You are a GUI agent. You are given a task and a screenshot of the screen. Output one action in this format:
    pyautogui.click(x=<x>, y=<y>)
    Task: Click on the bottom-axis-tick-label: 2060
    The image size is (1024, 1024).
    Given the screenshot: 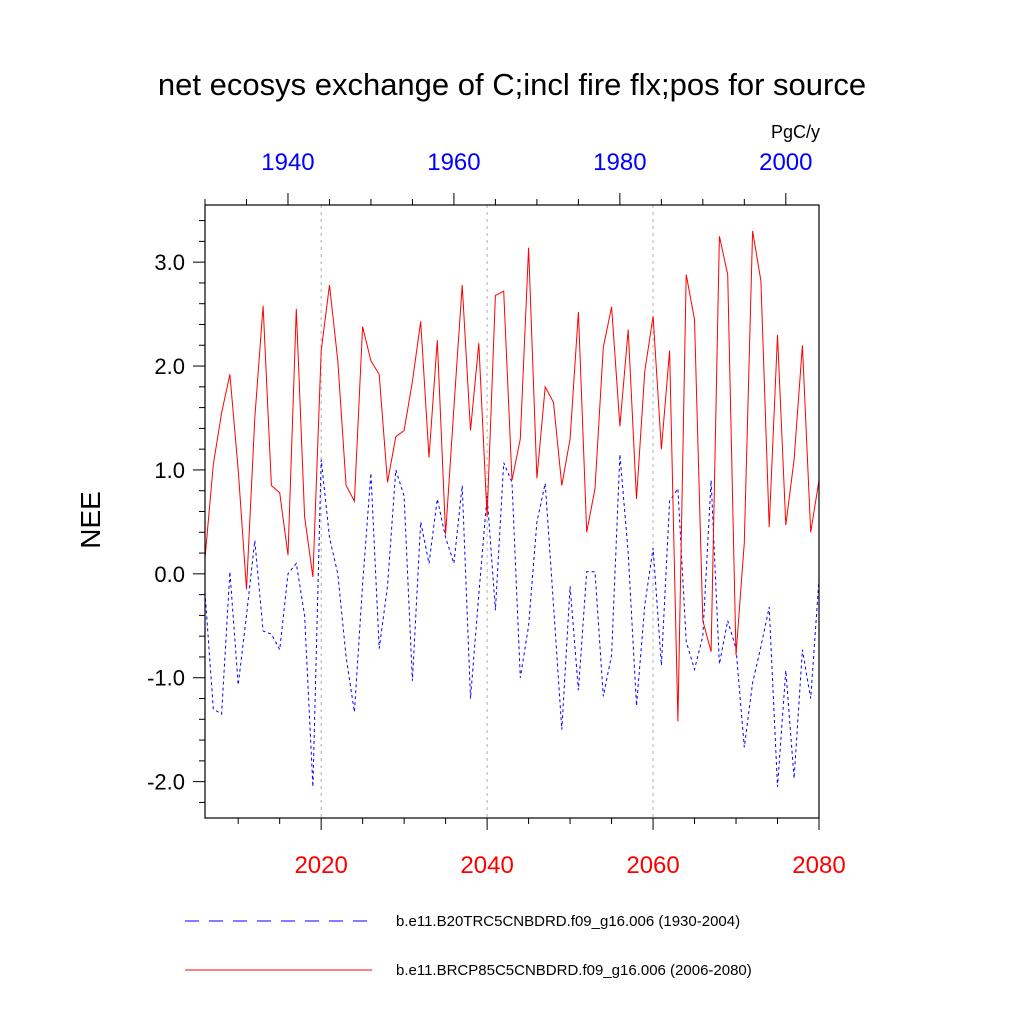 What is the action you would take?
    pyautogui.click(x=652, y=865)
    